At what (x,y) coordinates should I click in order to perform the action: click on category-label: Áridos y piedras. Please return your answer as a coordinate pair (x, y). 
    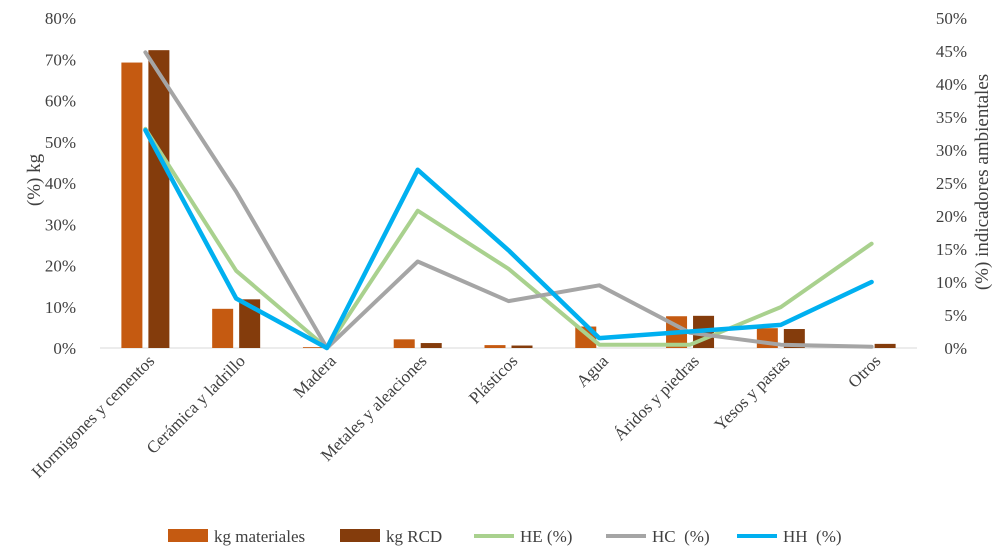
    Looking at the image, I should click on (656, 397).